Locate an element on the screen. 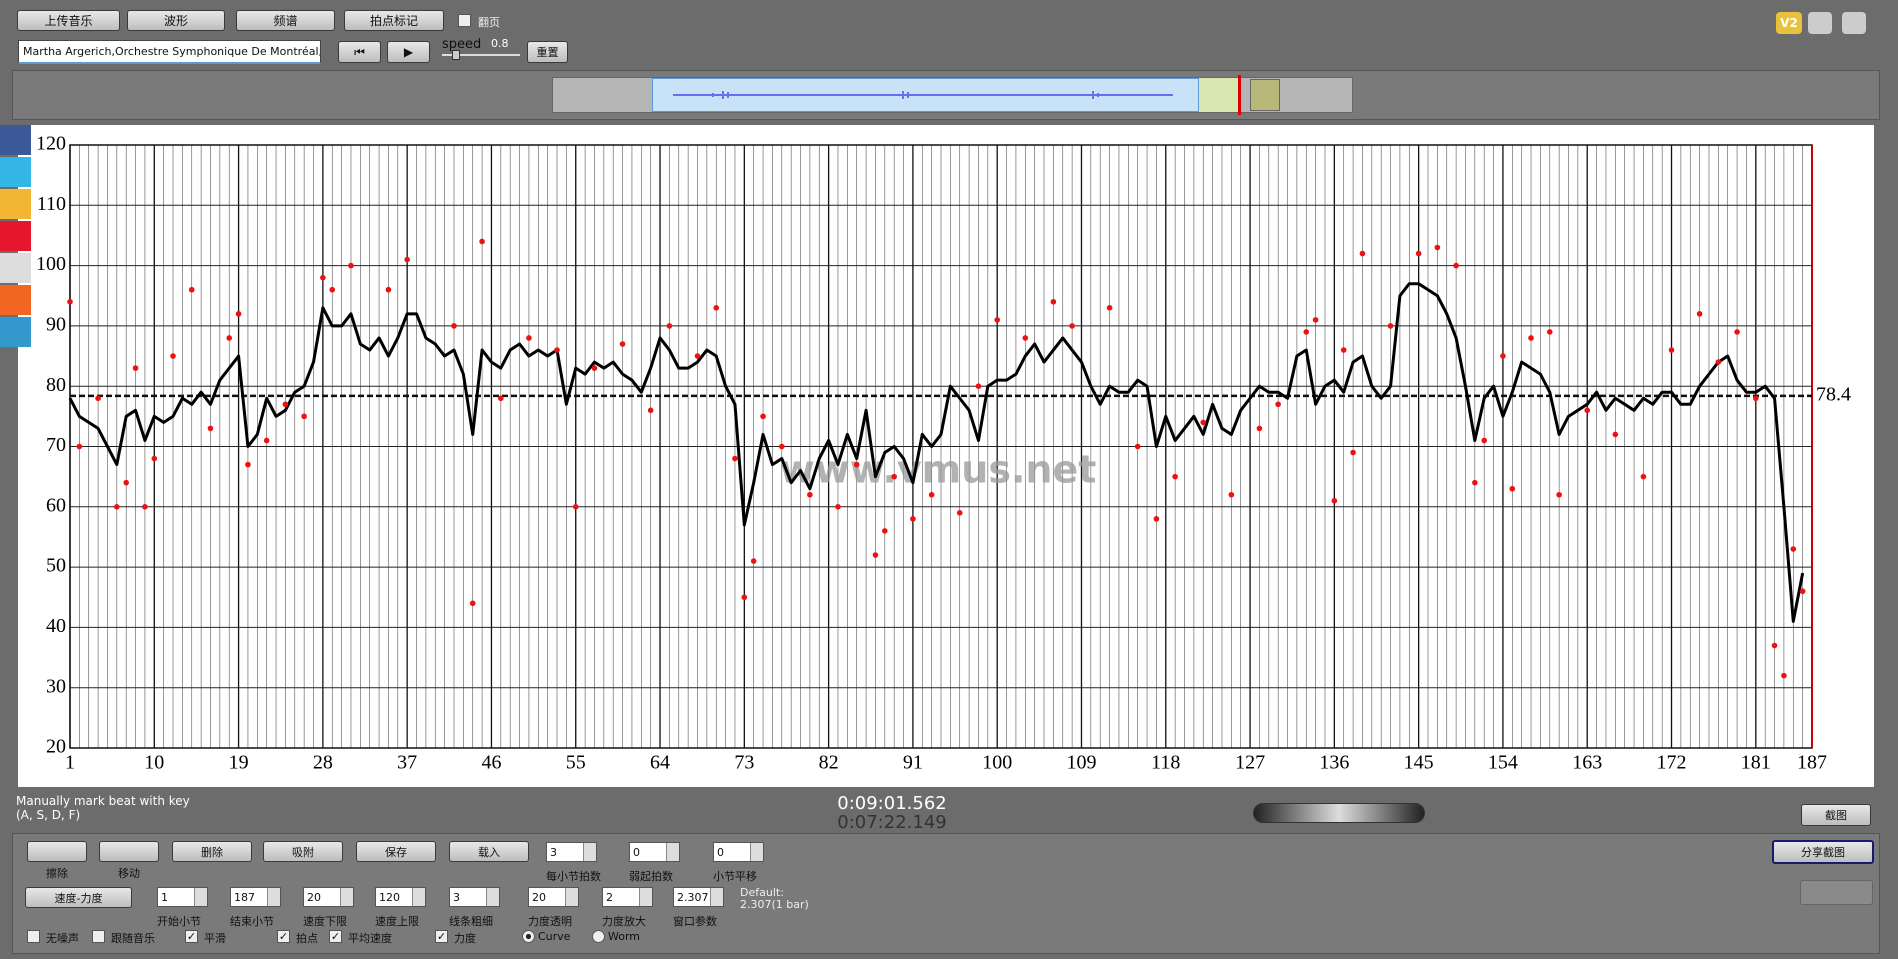 This screenshot has height=959, width=1898. spinner-label: 力度放大 is located at coordinates (624, 921).